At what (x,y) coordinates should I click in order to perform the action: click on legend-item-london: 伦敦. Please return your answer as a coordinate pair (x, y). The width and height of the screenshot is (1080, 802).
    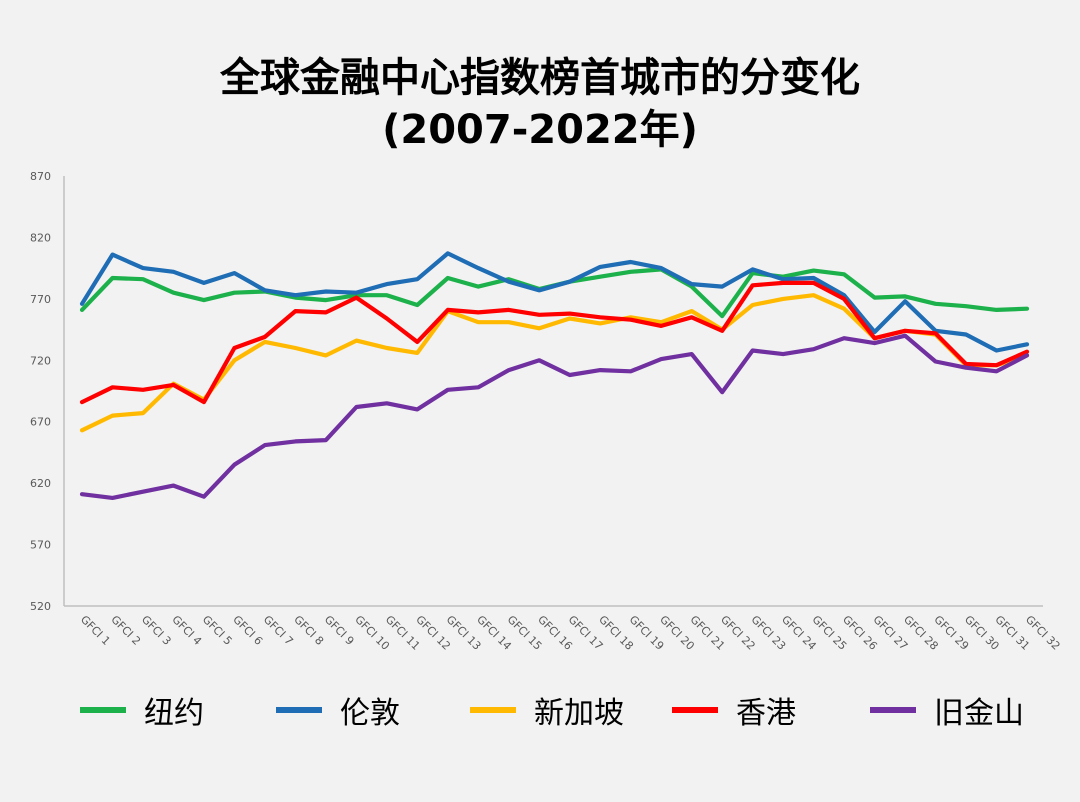
    Looking at the image, I should click on (338, 710).